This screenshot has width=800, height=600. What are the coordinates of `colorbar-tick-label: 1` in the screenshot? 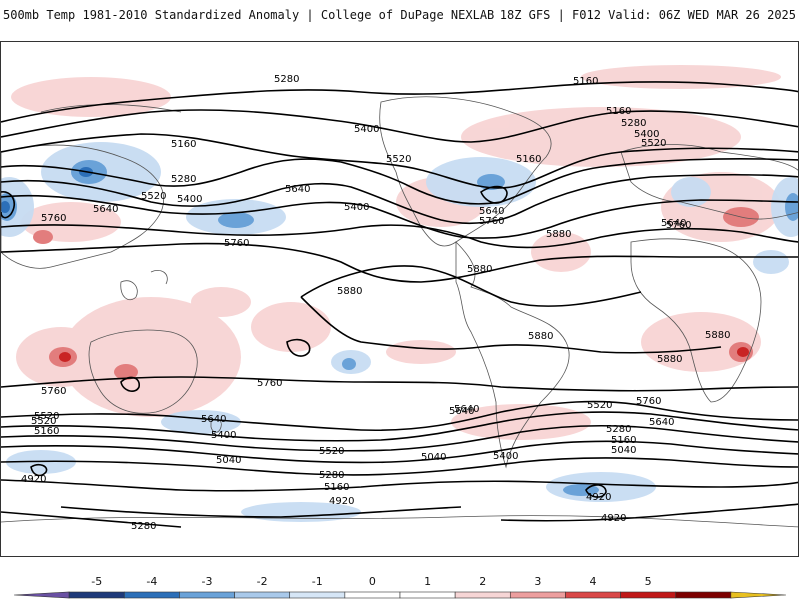 It's located at (428, 581).